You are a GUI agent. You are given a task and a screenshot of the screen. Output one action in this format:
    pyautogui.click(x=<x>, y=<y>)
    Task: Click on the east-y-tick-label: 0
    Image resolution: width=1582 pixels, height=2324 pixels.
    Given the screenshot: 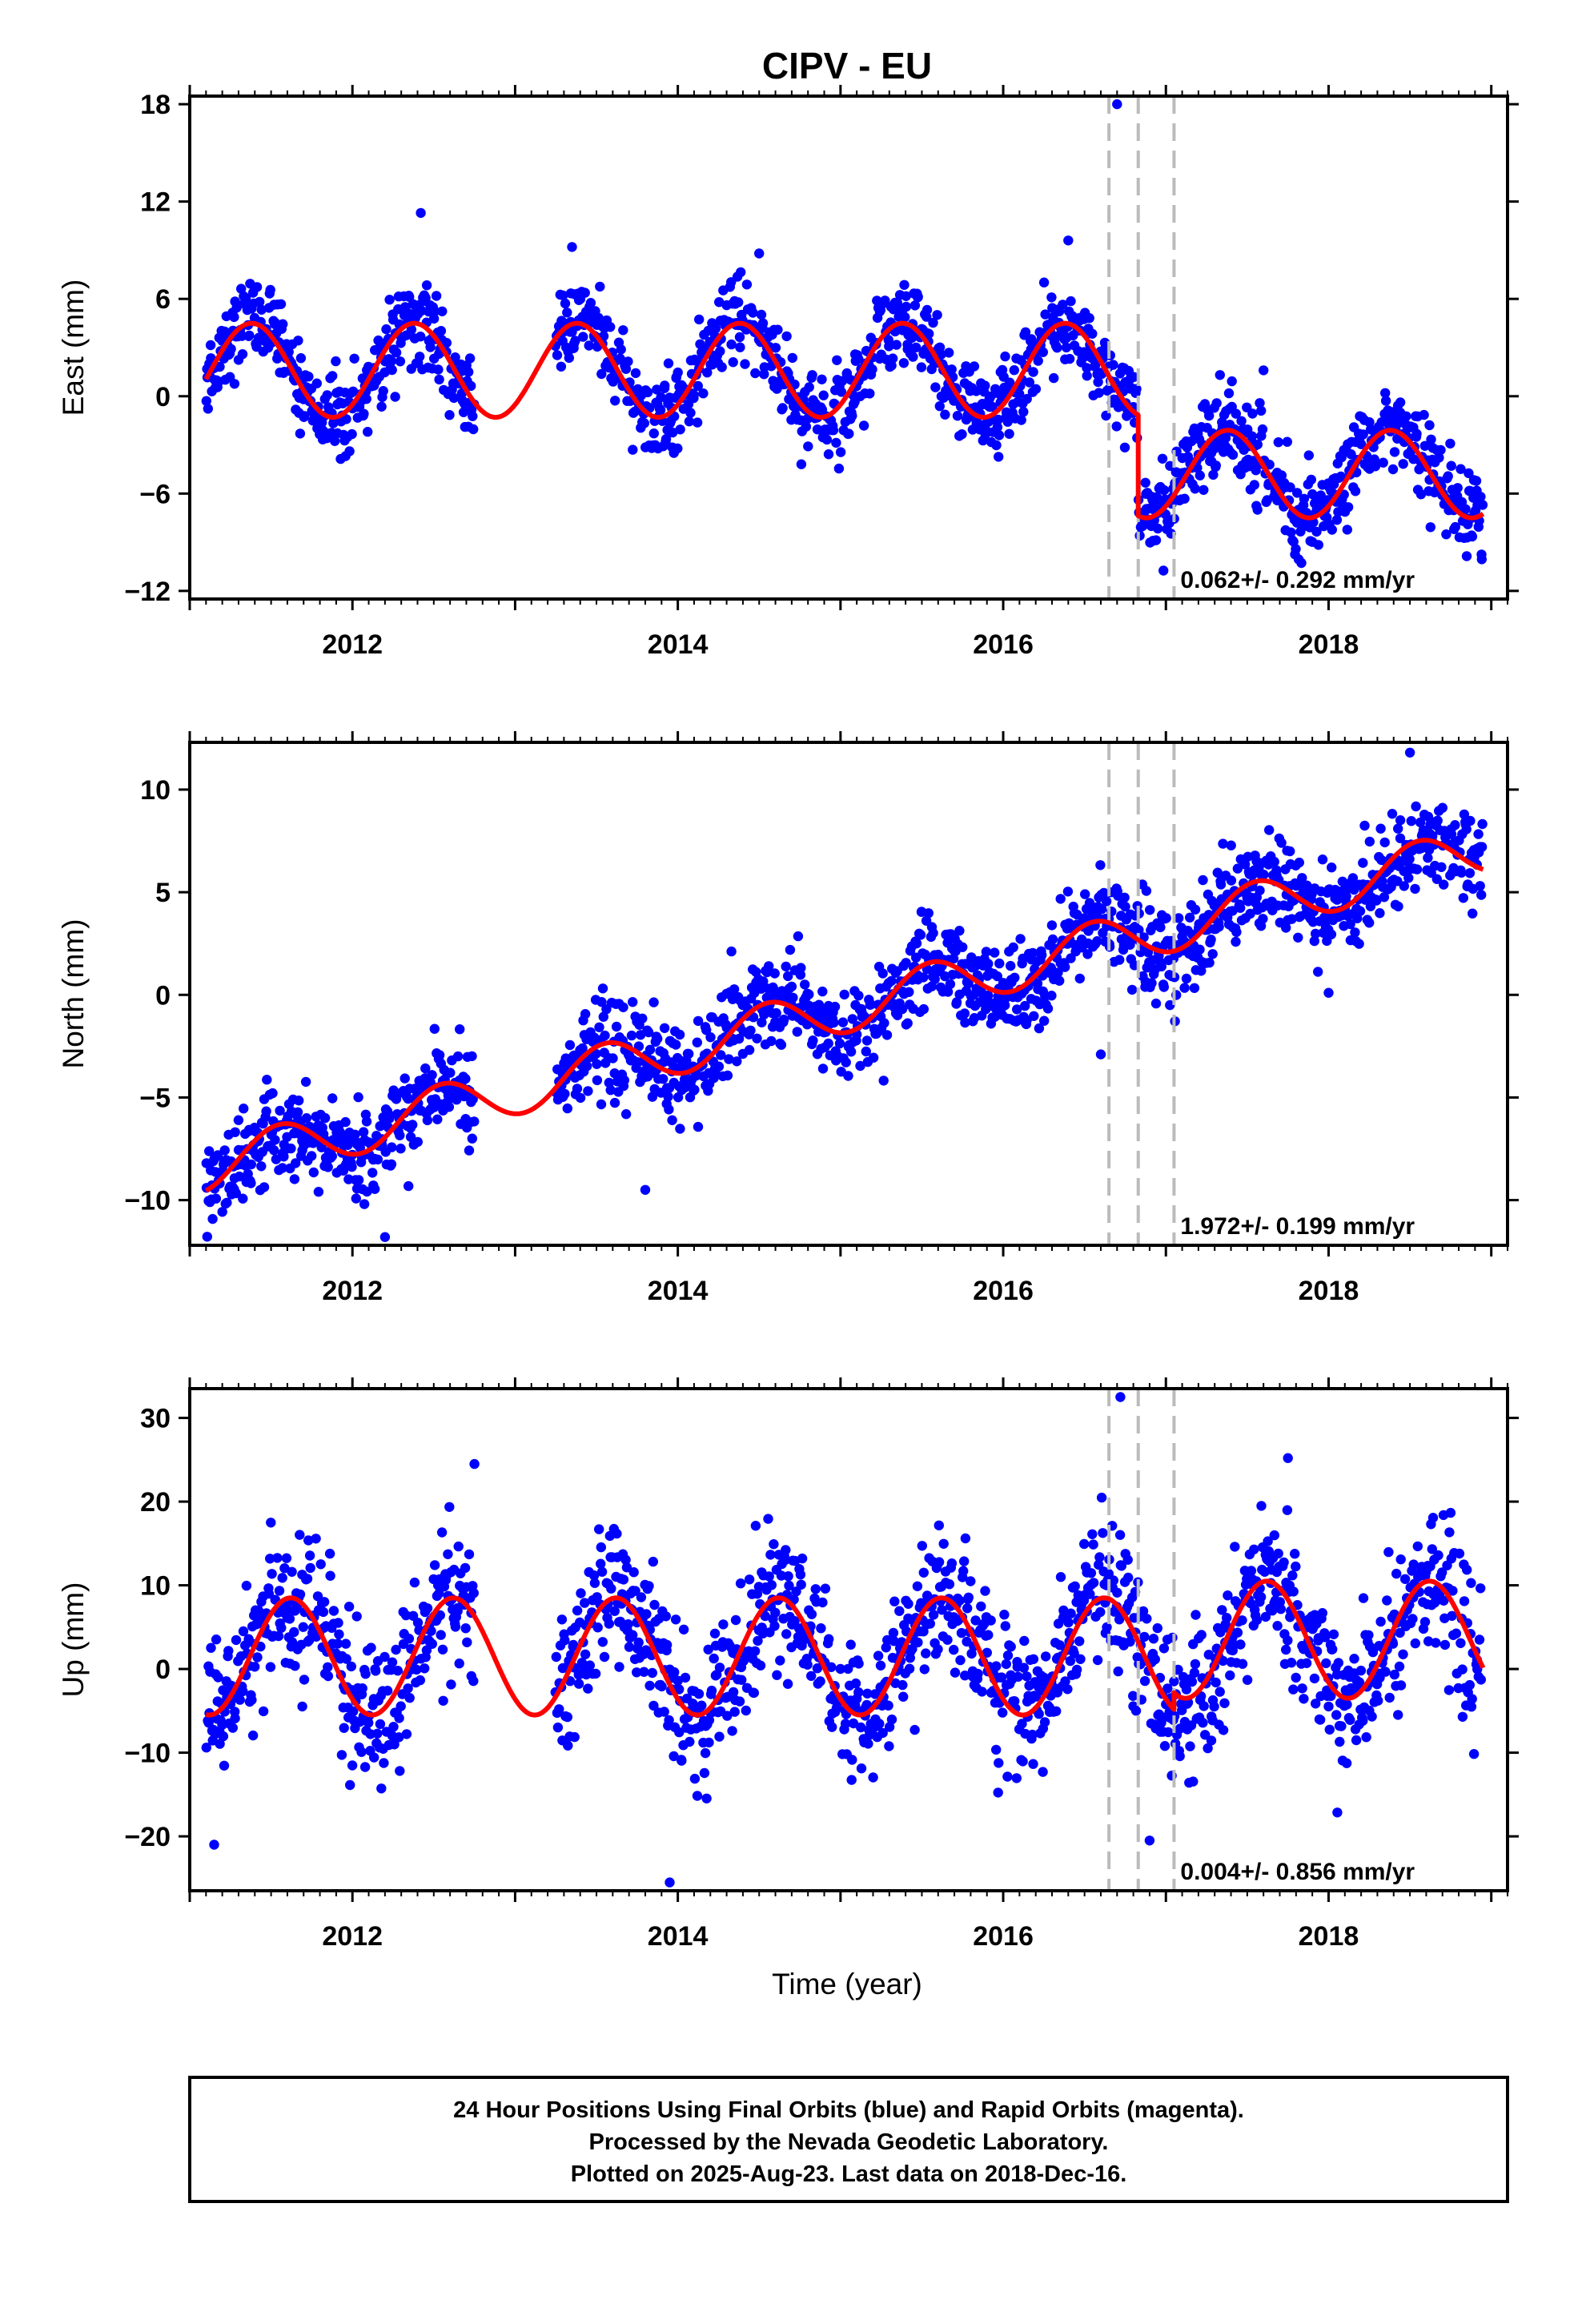 What is the action you would take?
    pyautogui.click(x=163, y=397)
    